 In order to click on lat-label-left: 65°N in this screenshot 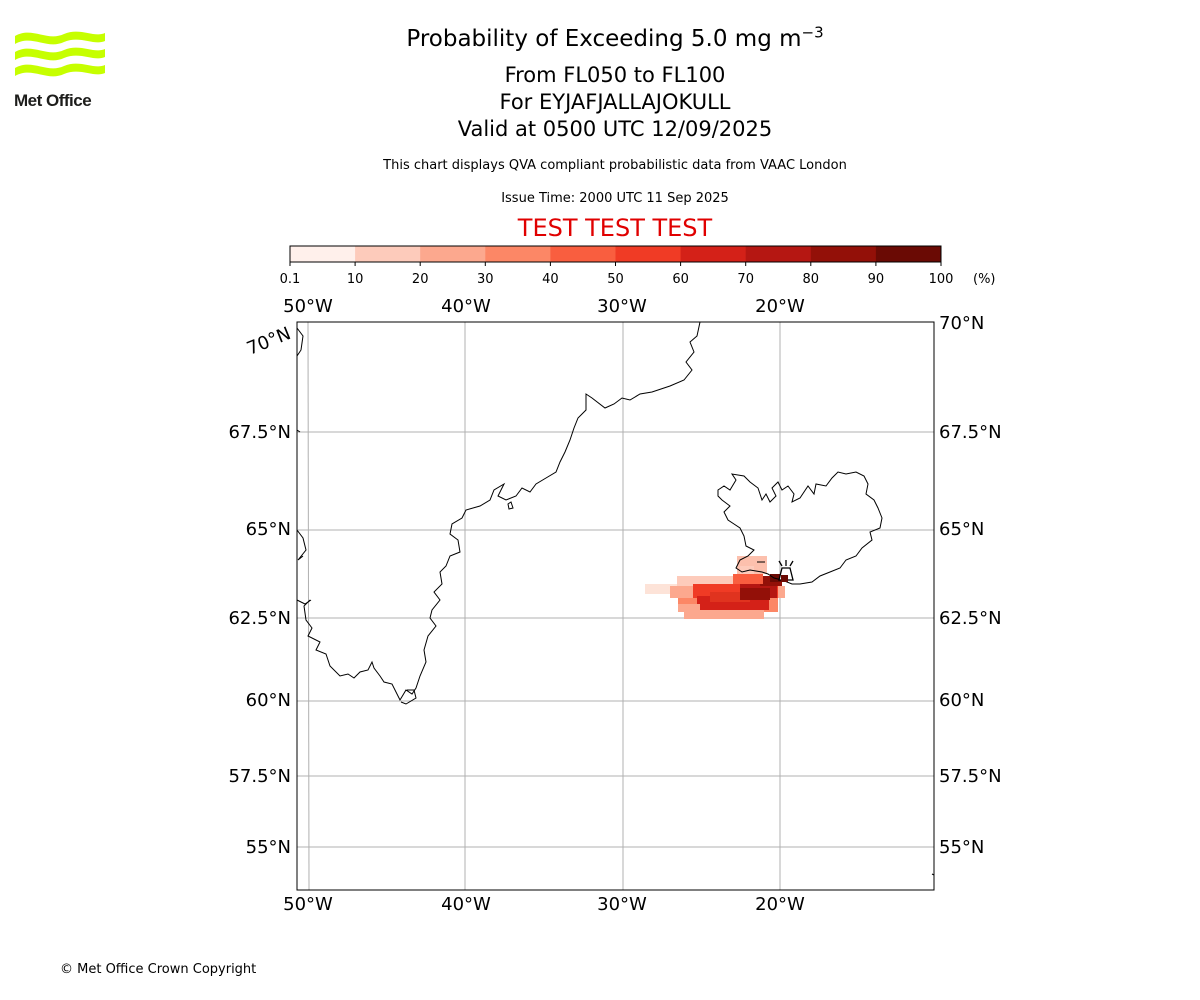, I will do `click(268, 529)`.